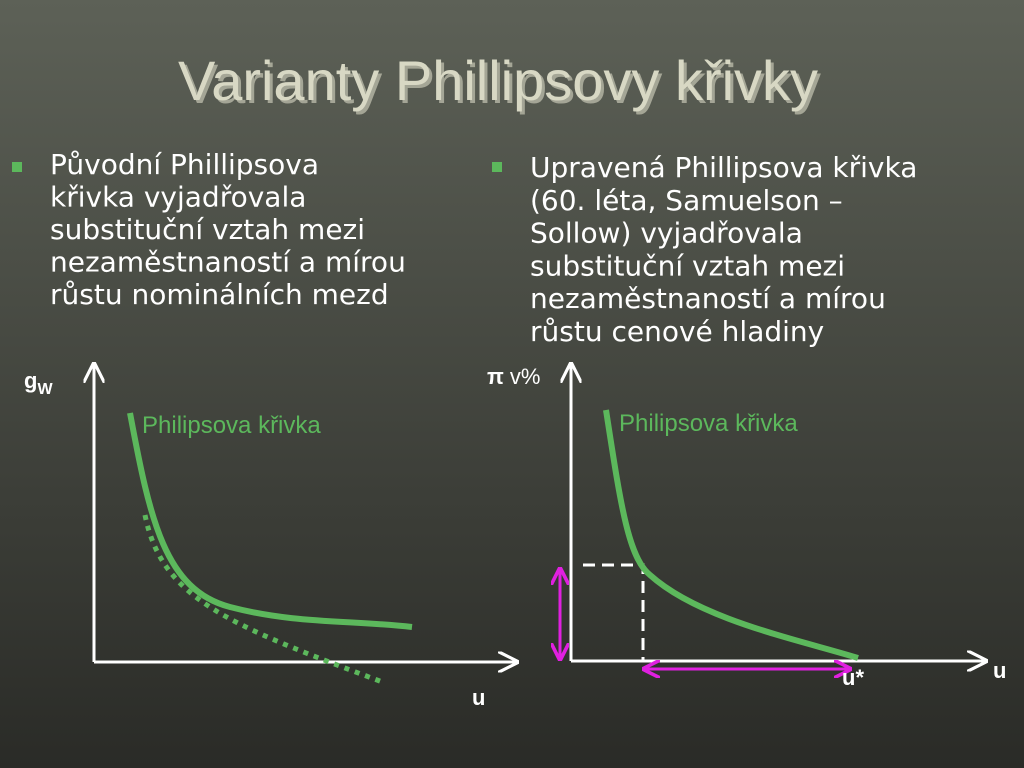  What do you see at coordinates (677, 331) in the screenshot?
I see `bullet-line: růstu cenové hladiny` at bounding box center [677, 331].